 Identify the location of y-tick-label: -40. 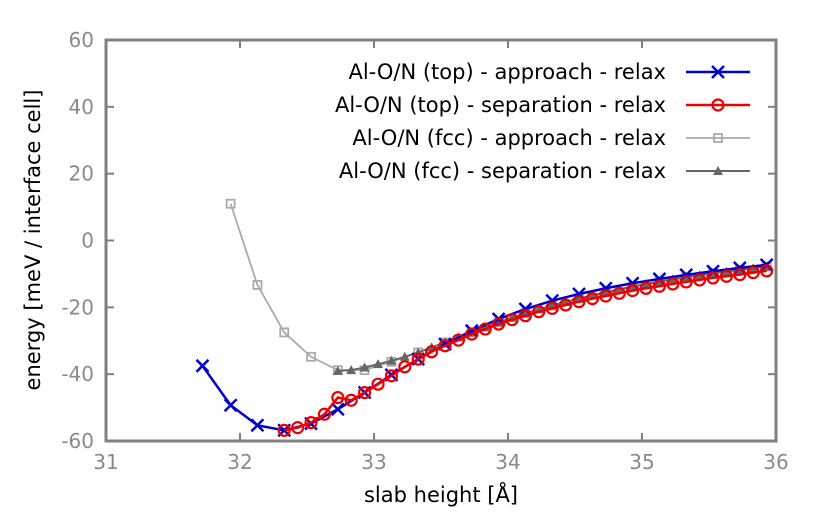
(77, 374).